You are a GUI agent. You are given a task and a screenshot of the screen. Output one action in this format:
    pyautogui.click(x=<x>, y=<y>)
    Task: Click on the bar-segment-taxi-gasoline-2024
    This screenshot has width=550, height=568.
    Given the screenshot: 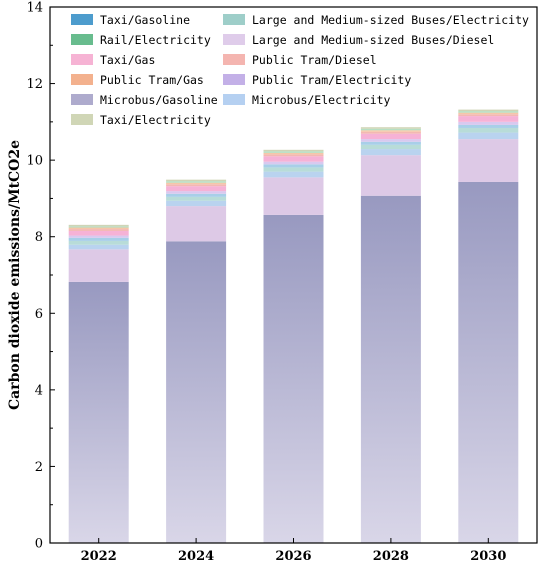 What is the action you would take?
    pyautogui.click(x=196, y=195)
    